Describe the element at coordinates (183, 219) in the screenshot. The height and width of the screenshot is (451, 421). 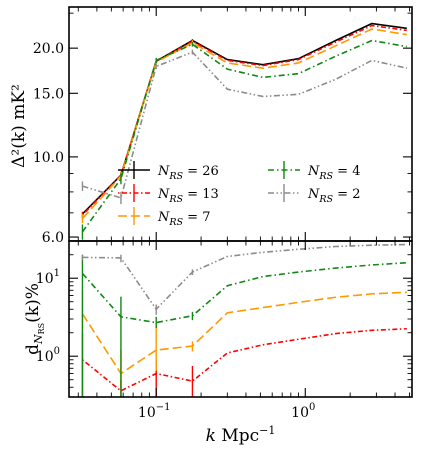
I see `legend-label: NRS = 7` at that location.